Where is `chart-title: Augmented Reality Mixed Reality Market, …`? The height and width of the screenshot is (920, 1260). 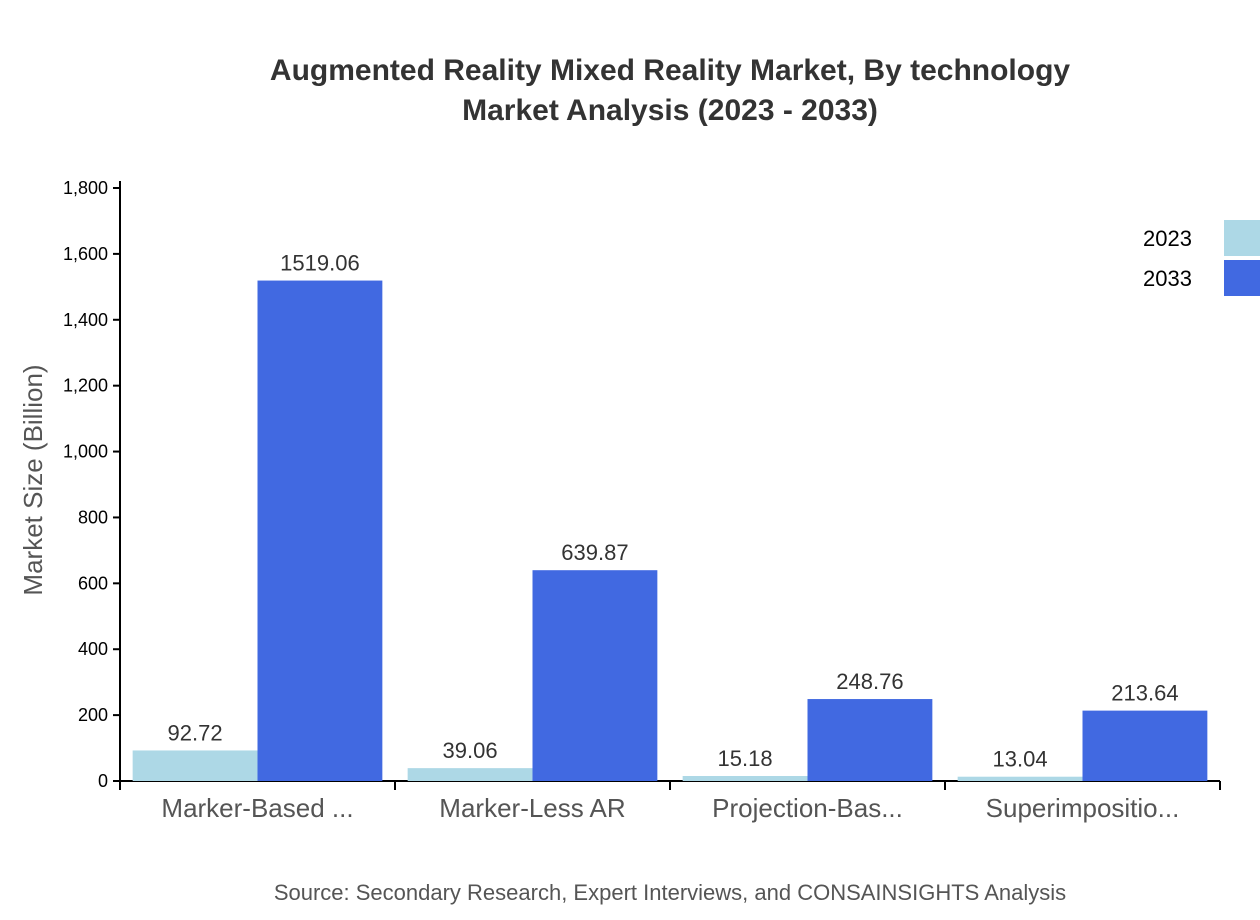
chart-title: Augmented Reality Mixed Reality Market, … is located at coordinates (670, 70).